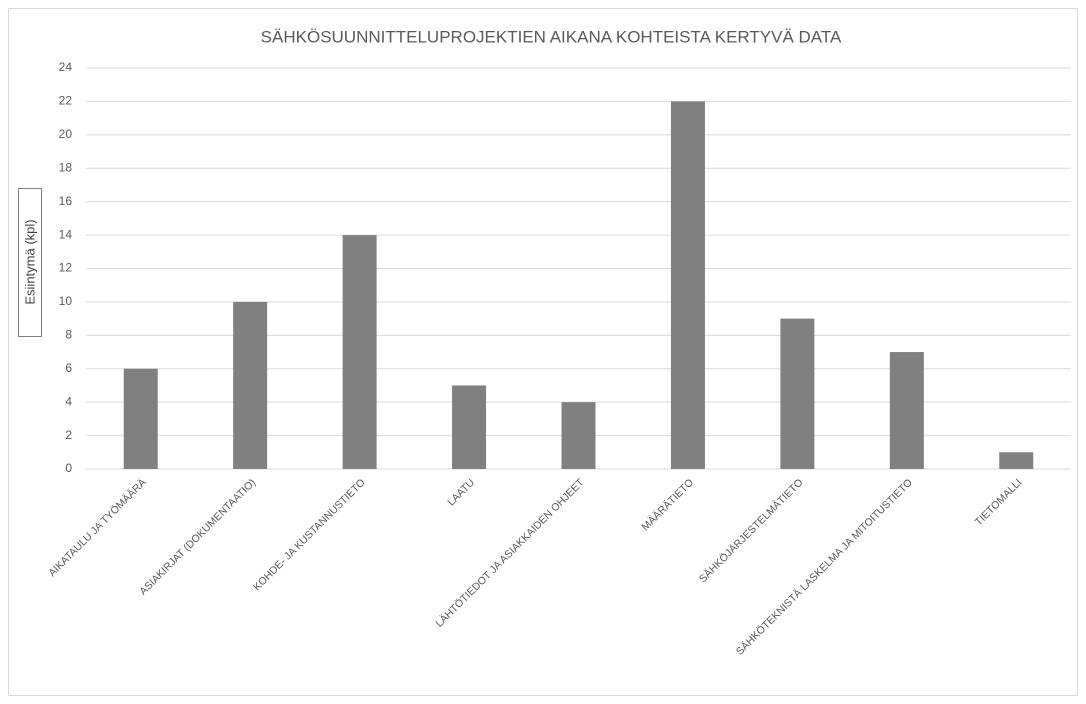 This screenshot has height=704, width=1086. Describe the element at coordinates (66, 301) in the screenshot. I see `y-tick-label: 10` at that location.